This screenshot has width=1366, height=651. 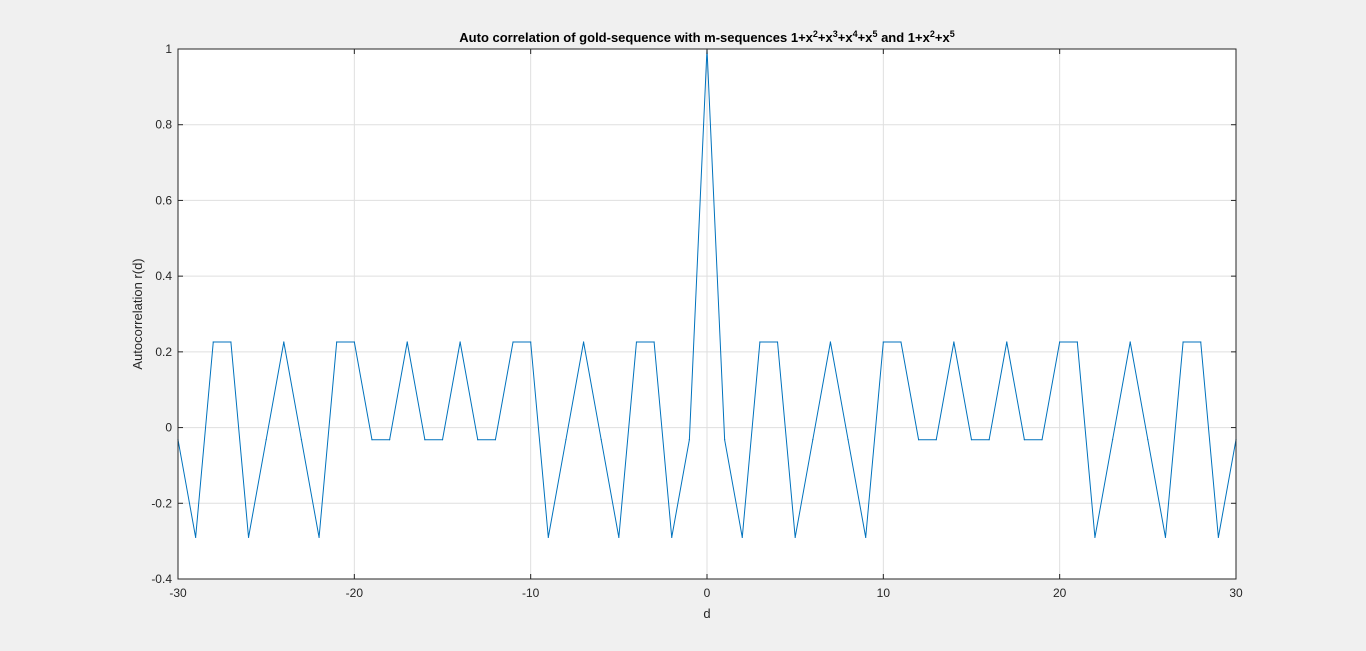 What do you see at coordinates (707, 593) in the screenshot?
I see `x-tick-label: 0` at bounding box center [707, 593].